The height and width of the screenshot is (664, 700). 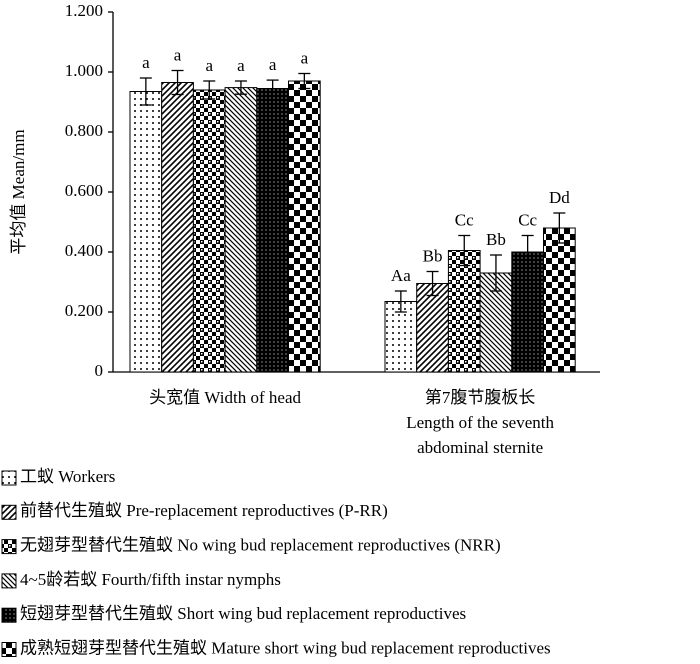 What do you see at coordinates (150, 579) in the screenshot?
I see `legend-label: 4~5龄若蚁 Fourth/fifth instar nymphs` at bounding box center [150, 579].